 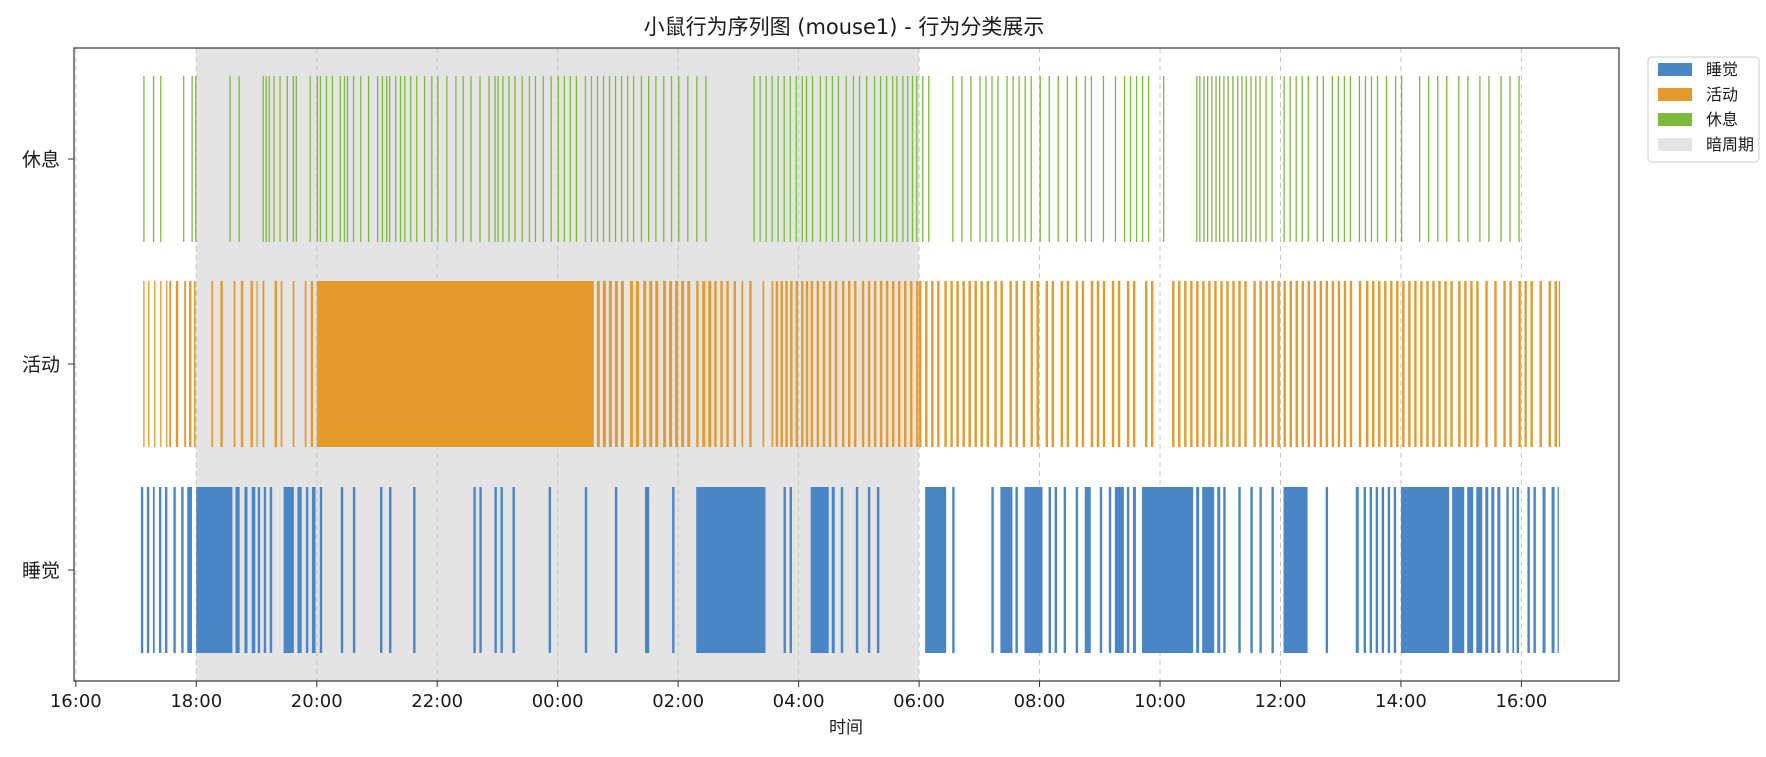 I want to click on x-tick-label: 10:00, so click(x=1160, y=701).